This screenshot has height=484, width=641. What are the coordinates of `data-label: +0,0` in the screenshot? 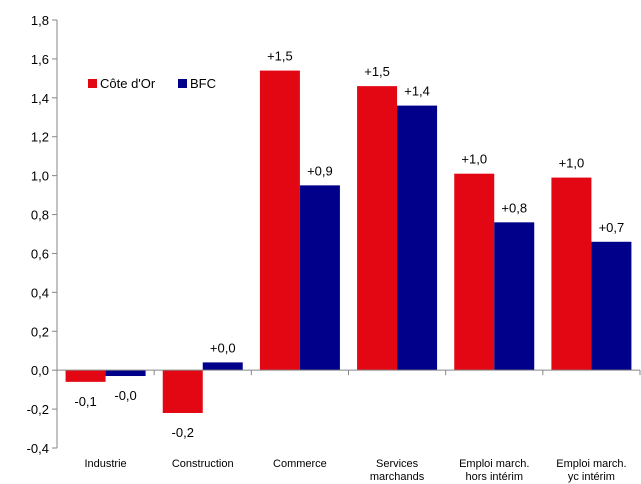 It's located at (223, 347).